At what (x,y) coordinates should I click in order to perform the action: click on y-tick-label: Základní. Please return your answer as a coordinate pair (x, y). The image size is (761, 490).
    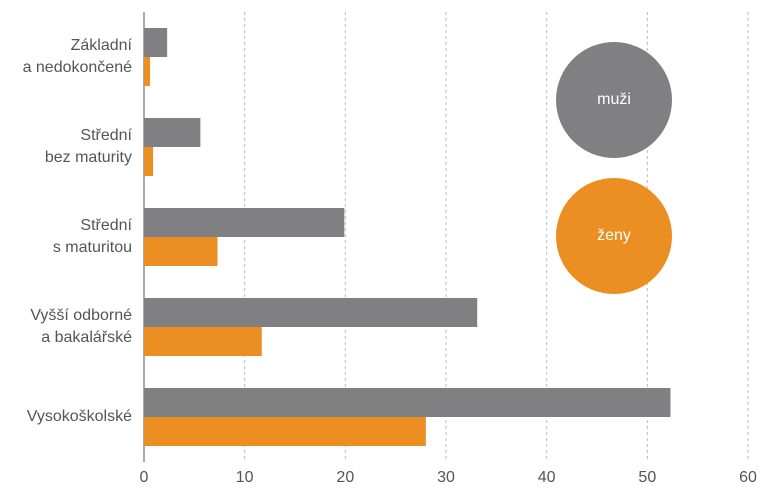
    Looking at the image, I should click on (102, 45).